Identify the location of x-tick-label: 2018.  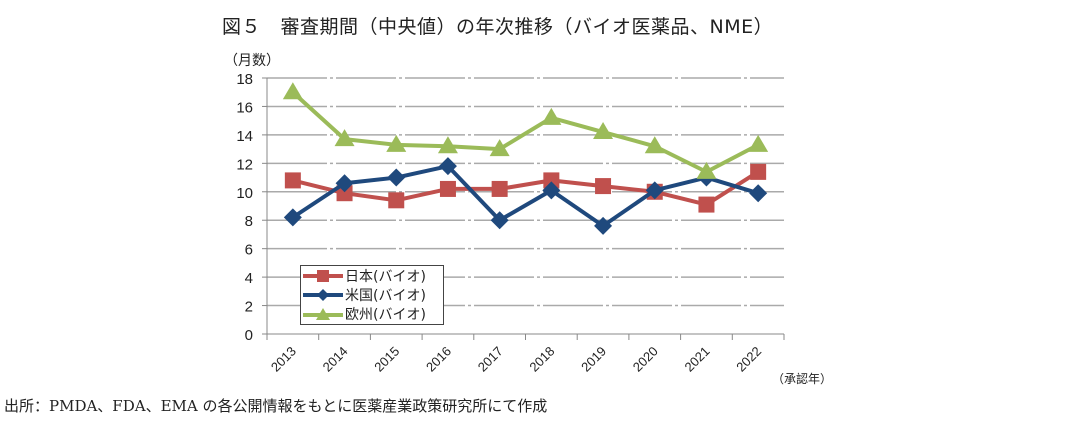
(541, 359).